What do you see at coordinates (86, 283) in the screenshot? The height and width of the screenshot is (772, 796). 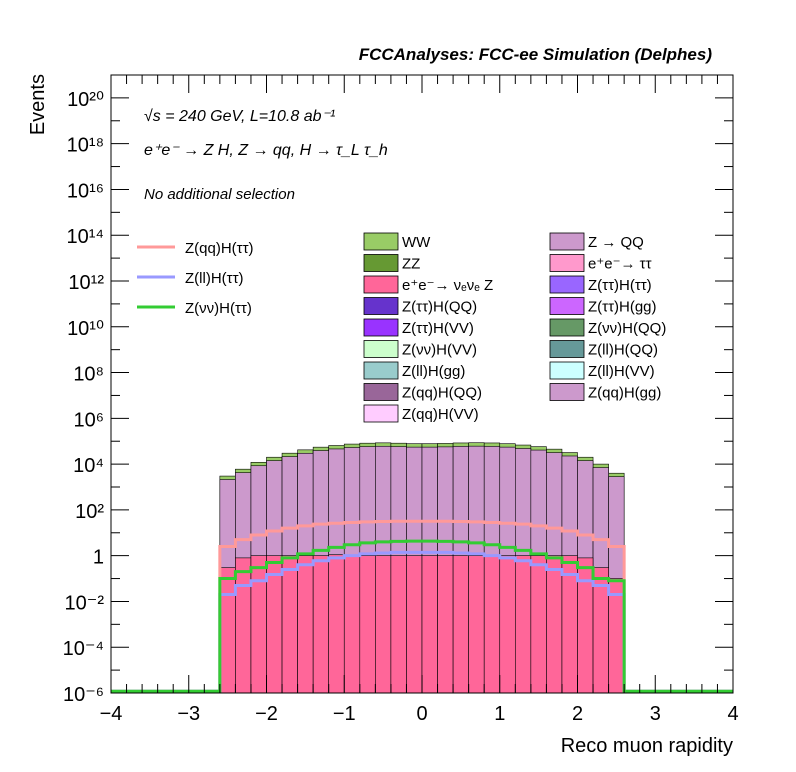 I see `y-tick-label: 10¹²` at bounding box center [86, 283].